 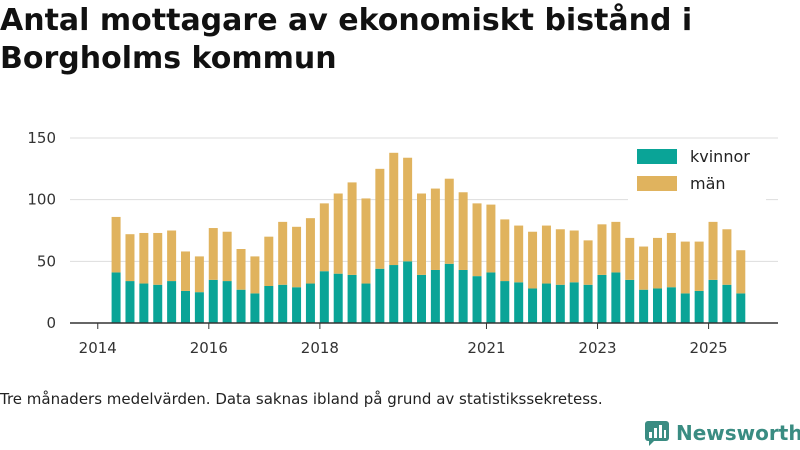 What do you see at coordinates (708, 348) in the screenshot?
I see `x-tick-label: 2025` at bounding box center [708, 348].